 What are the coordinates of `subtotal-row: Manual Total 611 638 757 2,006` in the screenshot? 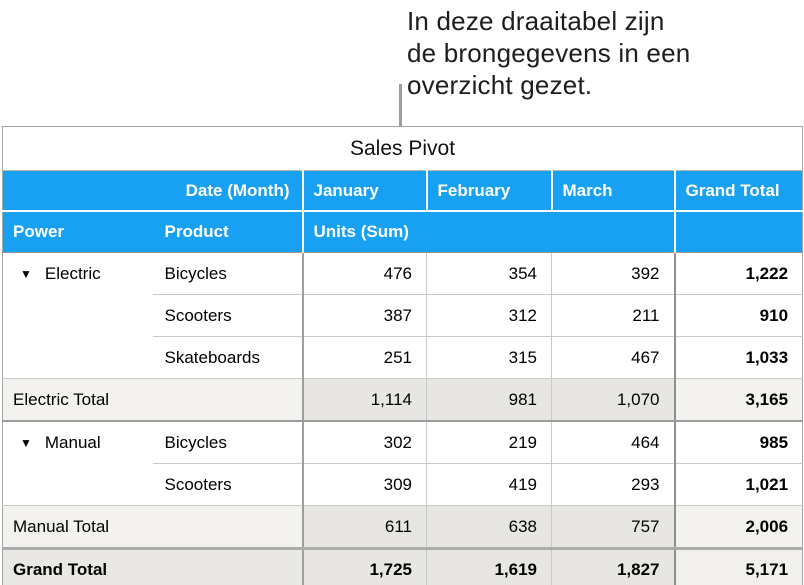 It's located at (402, 527).